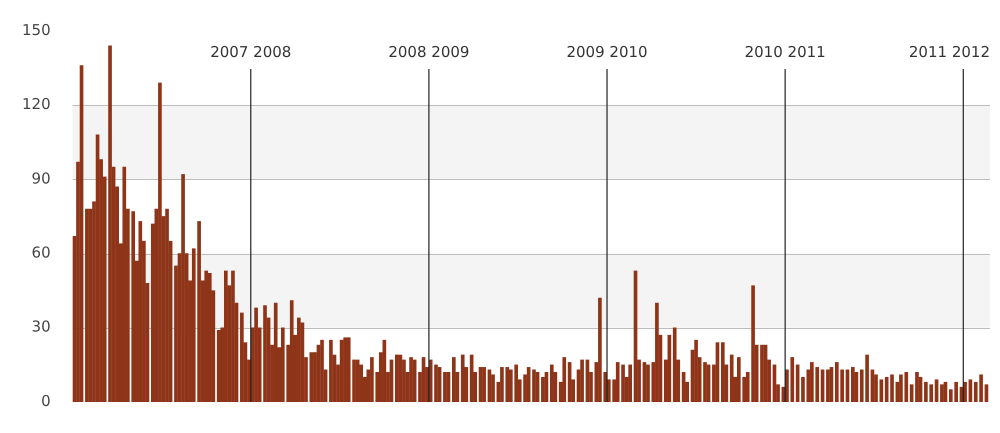  What do you see at coordinates (607, 51) in the screenshot?
I see `ref-line-label: 2009 2010` at bounding box center [607, 51].